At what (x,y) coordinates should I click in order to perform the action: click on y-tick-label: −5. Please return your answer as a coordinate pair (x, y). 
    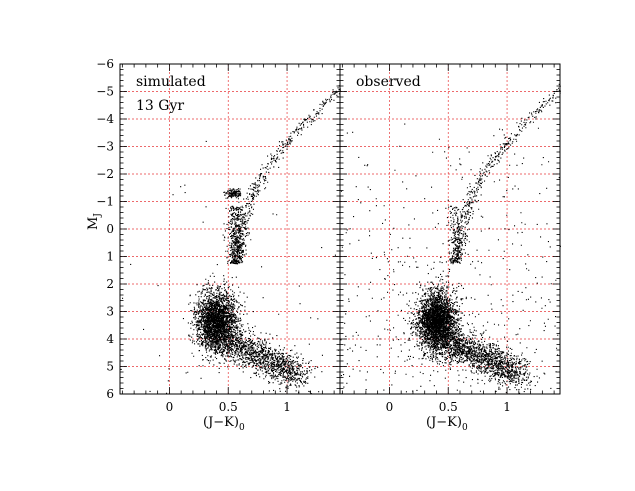
    Looking at the image, I should click on (105, 92).